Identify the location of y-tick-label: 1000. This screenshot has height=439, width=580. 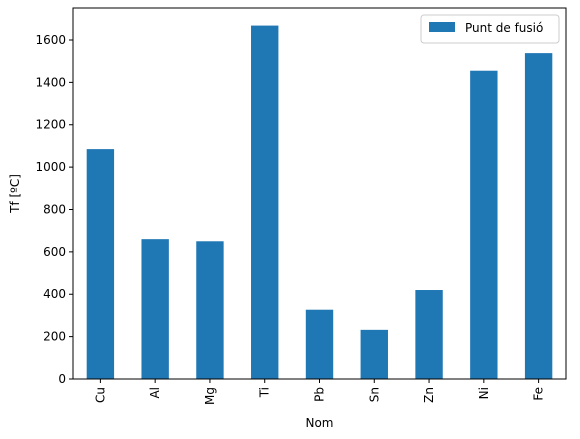
(50, 167).